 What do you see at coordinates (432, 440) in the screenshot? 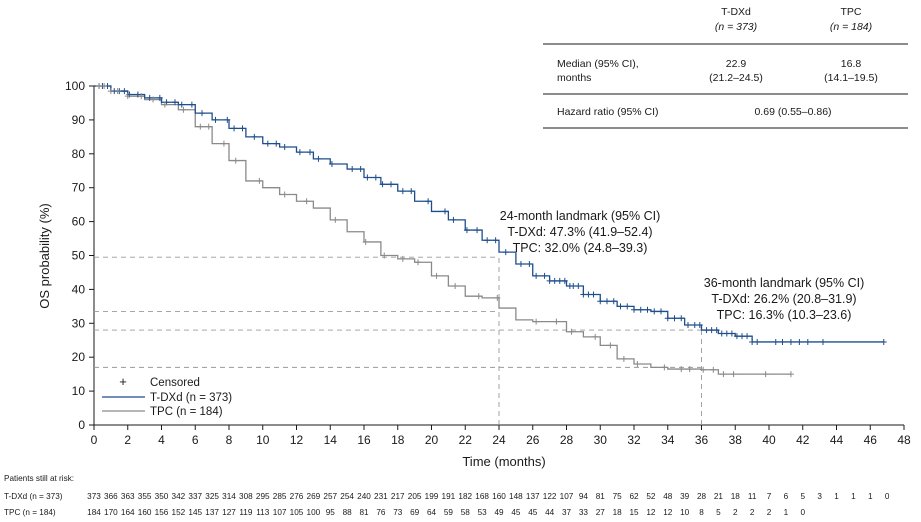
I see `x-tick-label: 20` at bounding box center [432, 440].